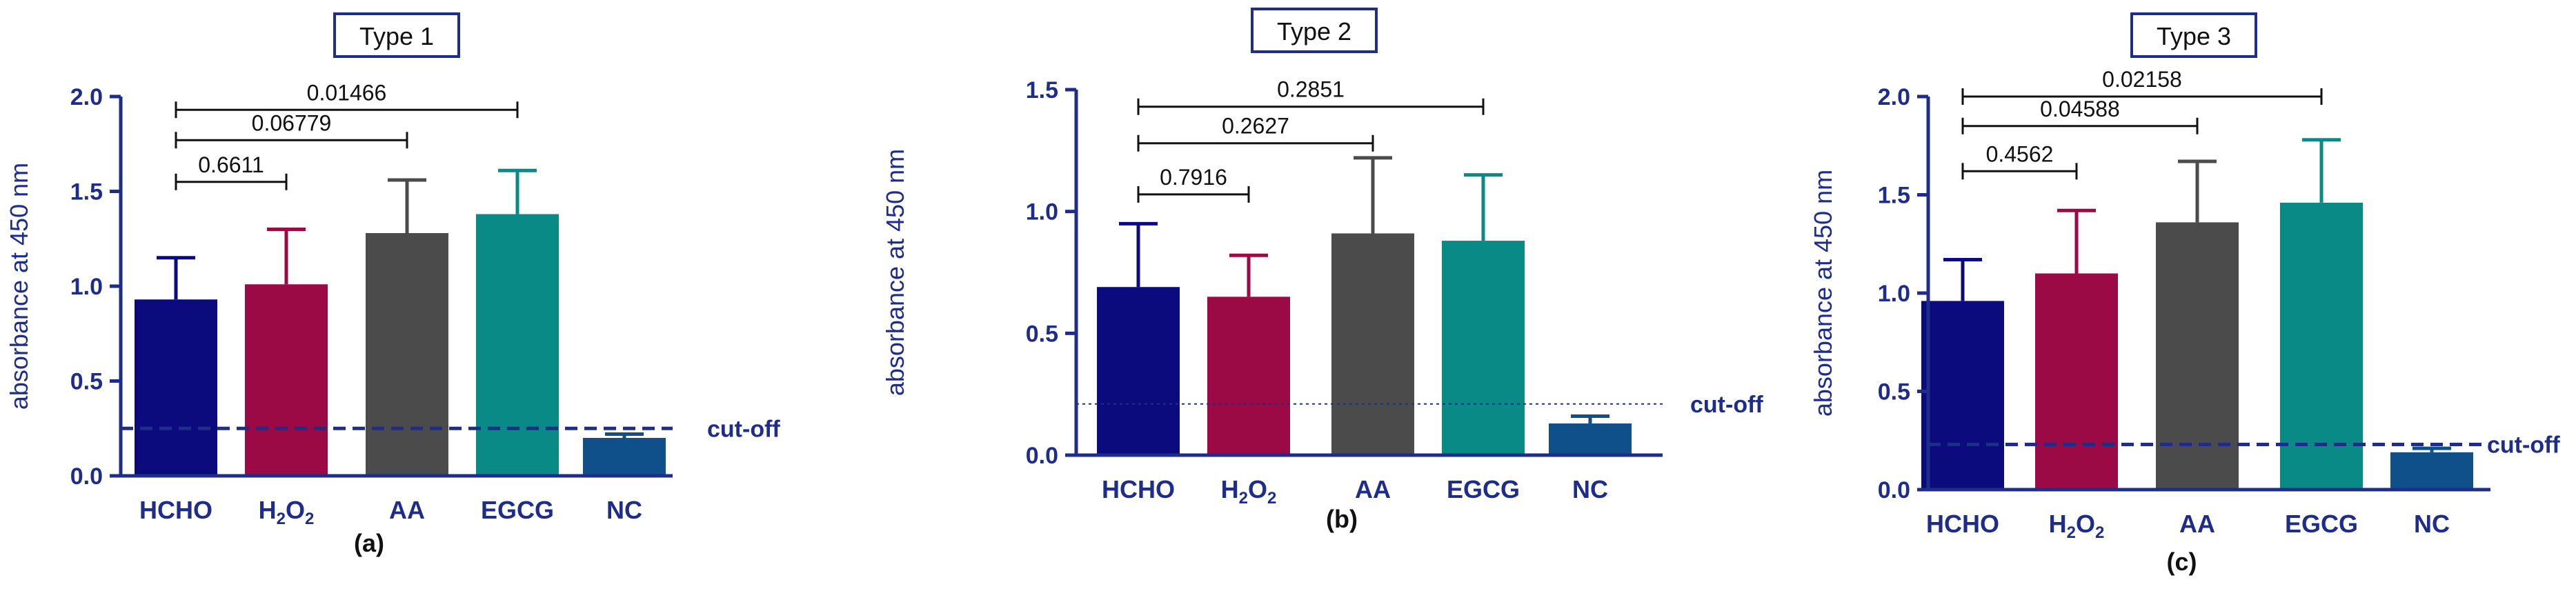 The width and height of the screenshot is (2576, 591). Describe the element at coordinates (2080, 109) in the screenshot. I see `p-value-label: 0.04588` at that location.